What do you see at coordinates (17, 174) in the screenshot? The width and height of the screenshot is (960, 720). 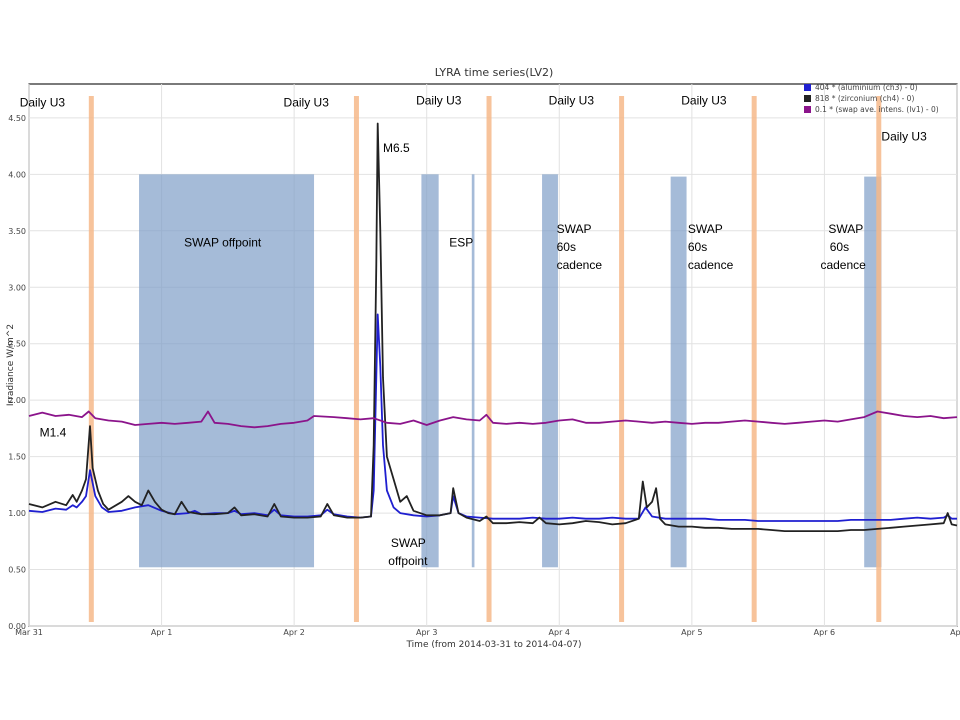 I see `y-tick-label: 4.00` at bounding box center [17, 174].